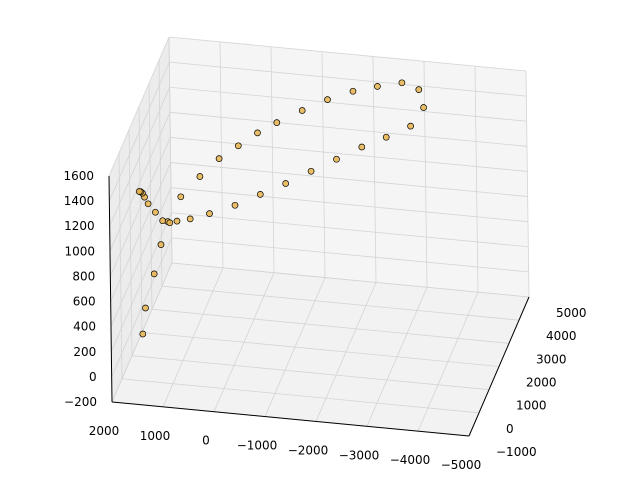 The image size is (640, 480). Describe the element at coordinates (79, 226) in the screenshot. I see `z-tick-label: 1200` at that location.